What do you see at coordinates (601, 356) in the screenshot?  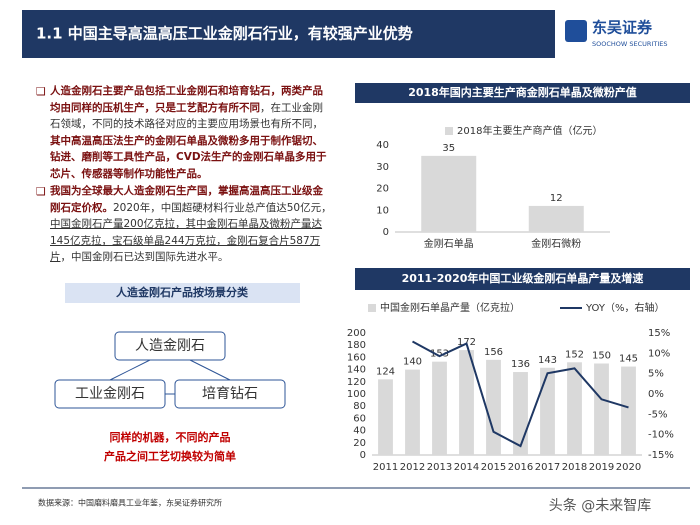 I see `value-label: 150` at bounding box center [601, 356].